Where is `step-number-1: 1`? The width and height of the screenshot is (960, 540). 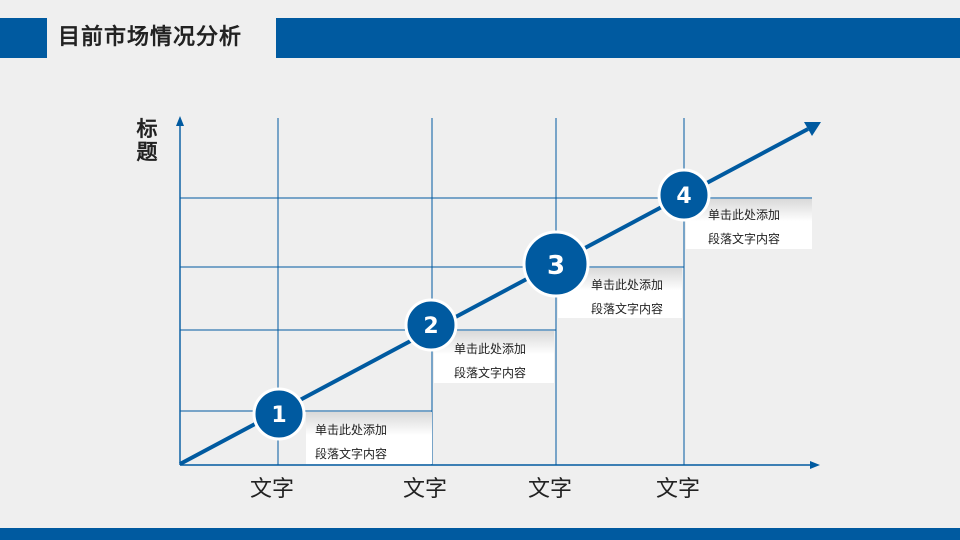 step-number-1: 1 is located at coordinates (278, 415).